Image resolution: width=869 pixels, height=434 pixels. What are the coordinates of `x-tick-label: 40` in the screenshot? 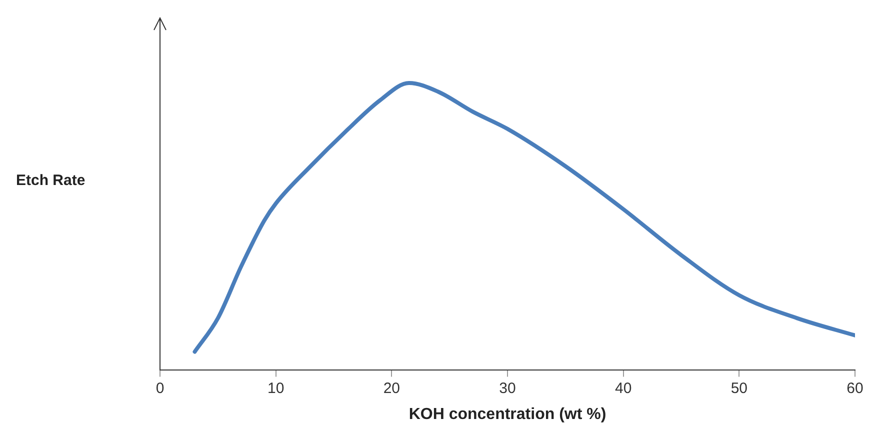 It's located at (623, 388).